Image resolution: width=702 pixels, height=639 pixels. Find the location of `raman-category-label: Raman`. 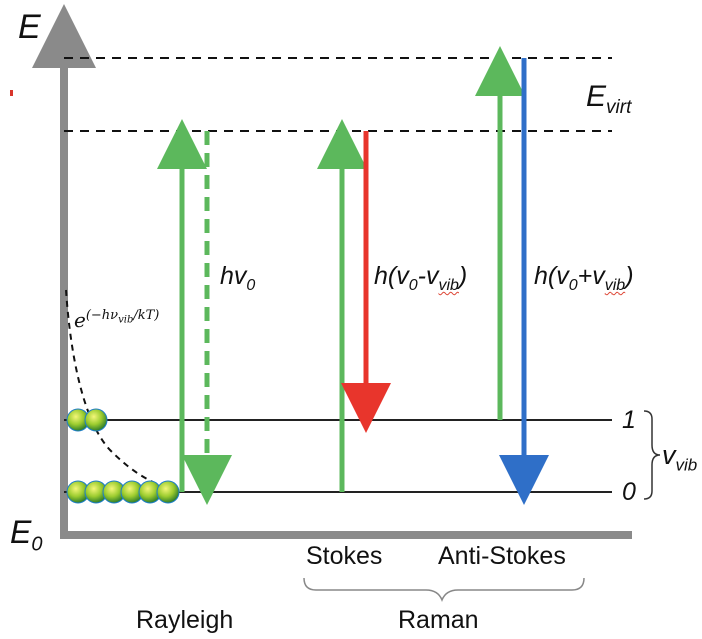

raman-category-label: Raman is located at coordinates (438, 620).